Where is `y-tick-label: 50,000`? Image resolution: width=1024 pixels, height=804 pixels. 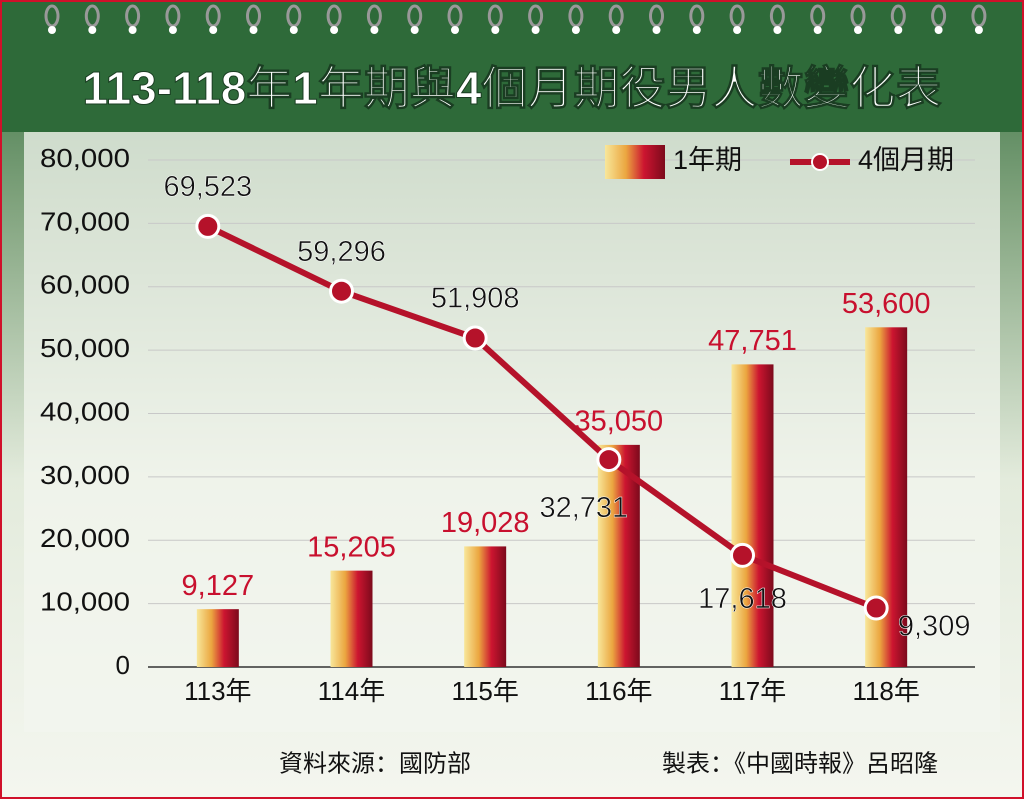 y-tick-label: 50,000 is located at coordinates (85, 348).